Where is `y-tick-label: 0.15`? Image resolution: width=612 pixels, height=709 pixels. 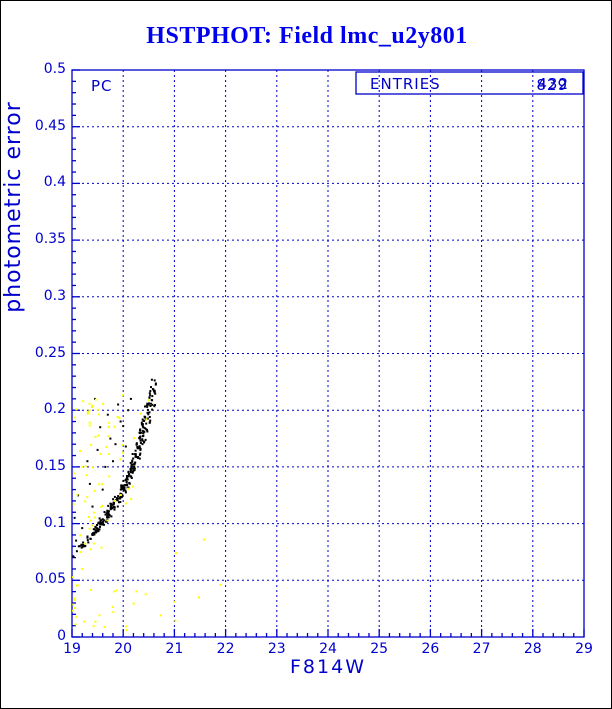 y-tick-label: 0.15 is located at coordinates (50, 465).